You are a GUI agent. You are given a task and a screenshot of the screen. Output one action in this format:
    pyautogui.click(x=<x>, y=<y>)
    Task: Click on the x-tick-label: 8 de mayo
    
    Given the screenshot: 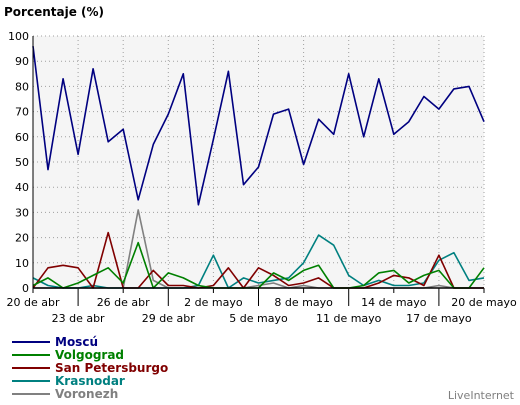 What is the action you would take?
    pyautogui.click(x=303, y=302)
    